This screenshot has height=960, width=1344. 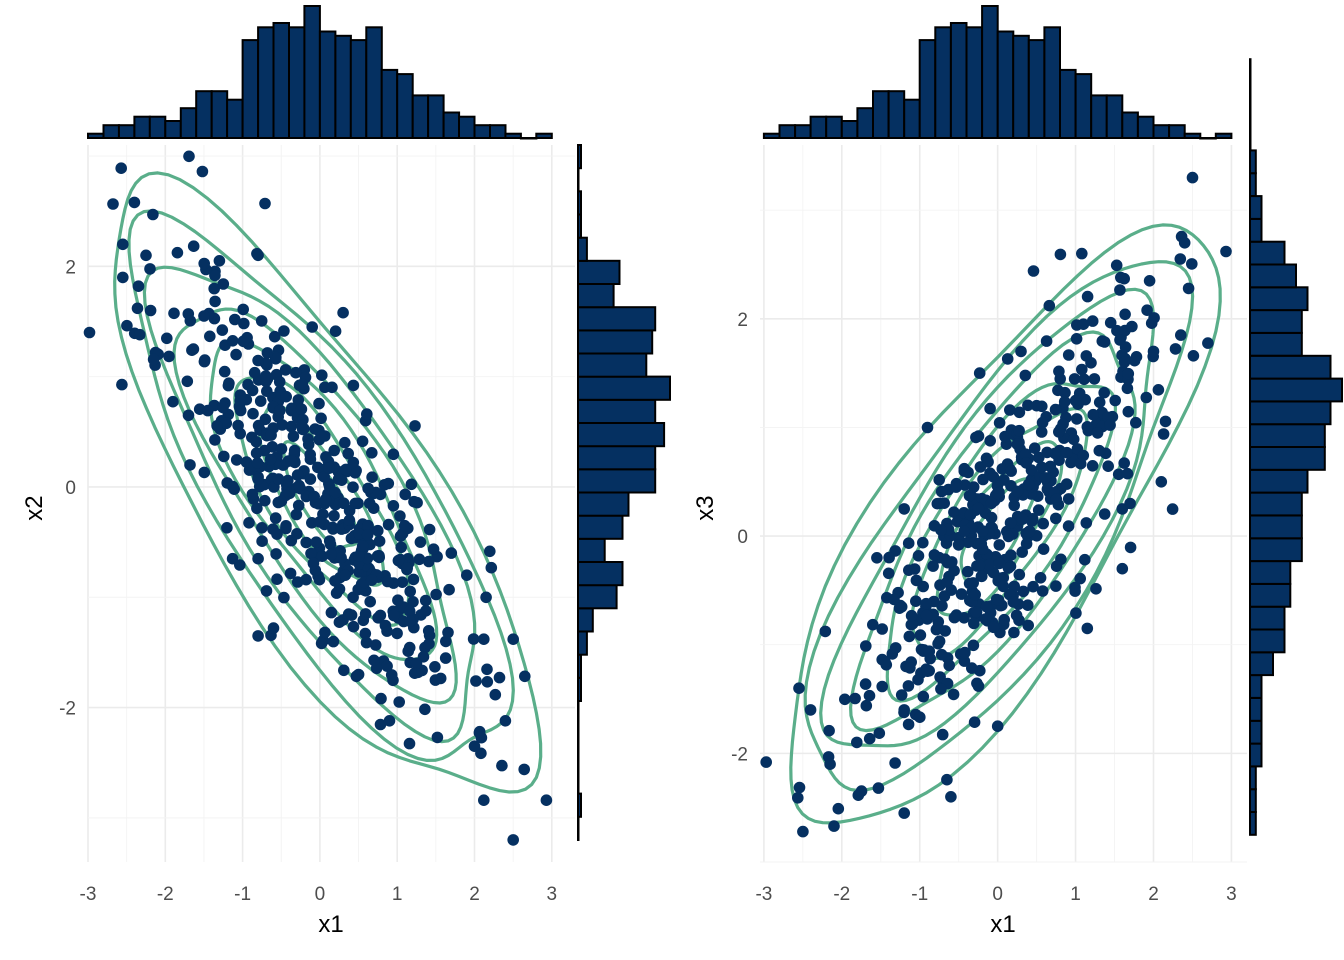 I want to click on x-tick-label: 2, so click(x=1153, y=894).